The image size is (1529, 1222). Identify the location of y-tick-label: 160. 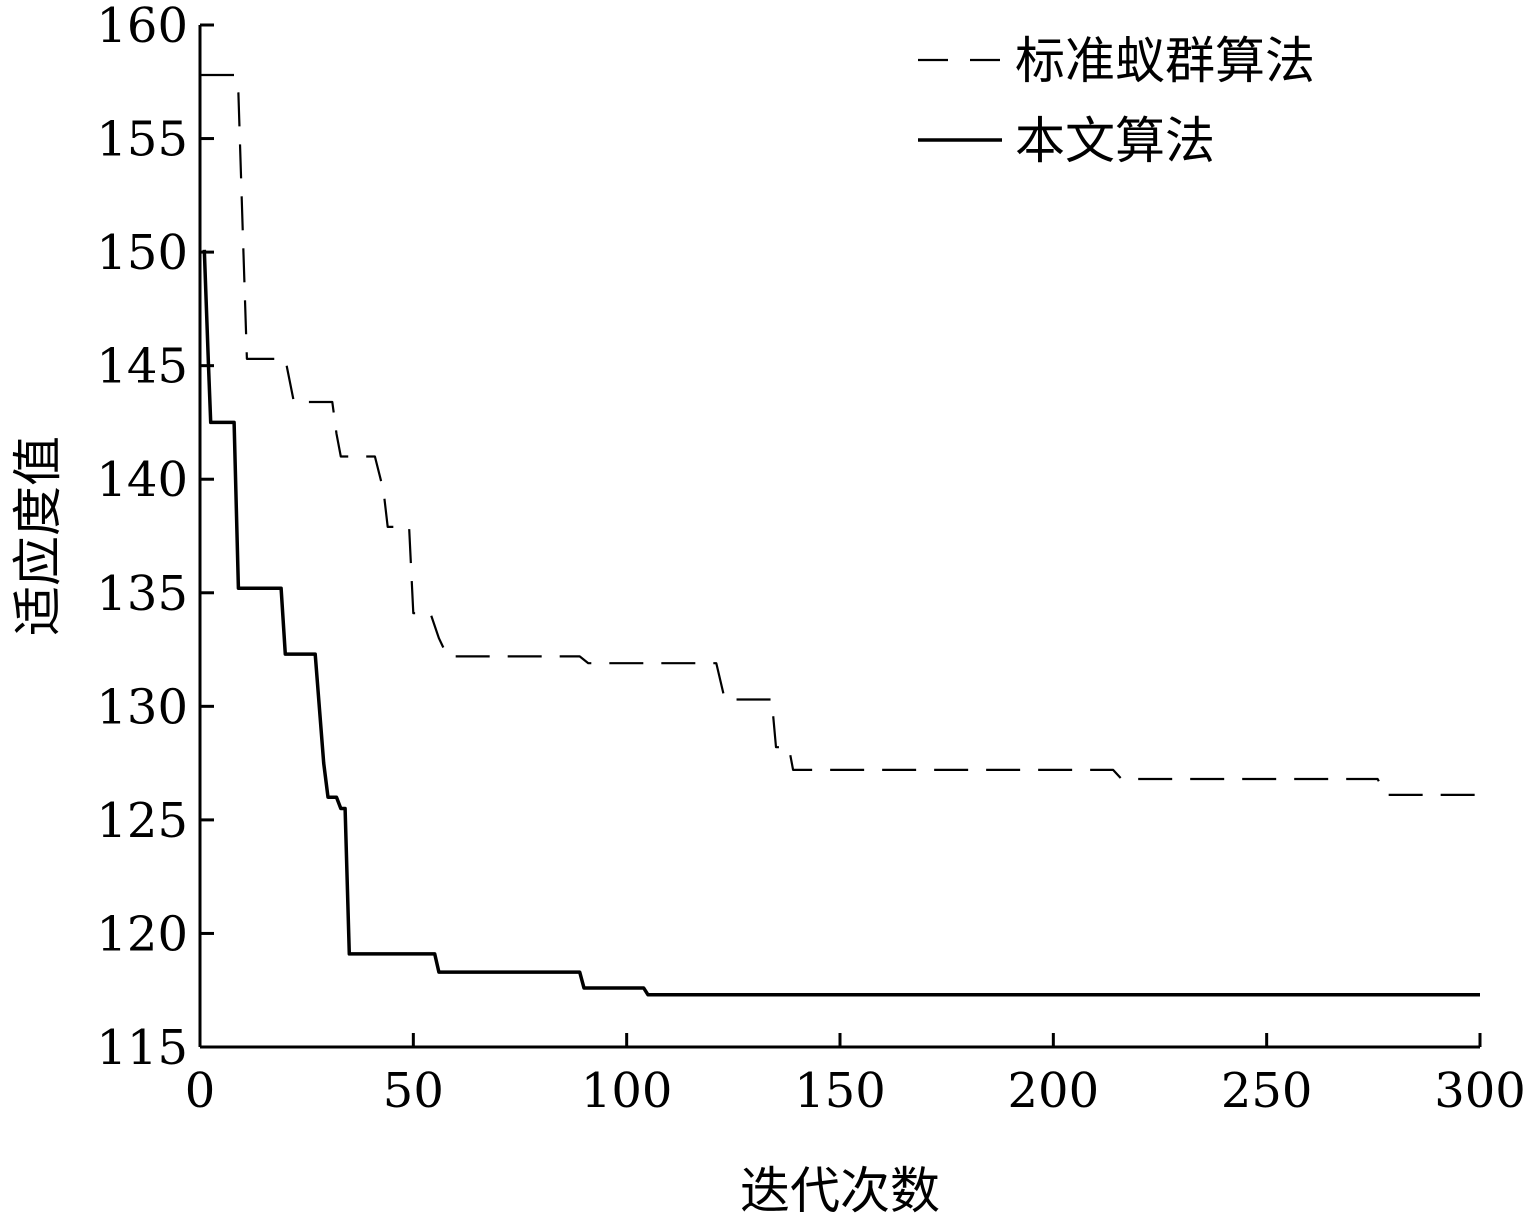
(142, 27).